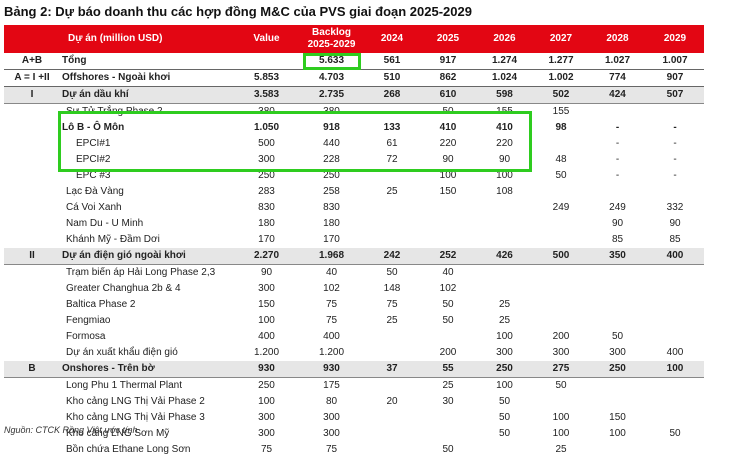 Image resolution: width=737 pixels, height=458 pixels. Describe the element at coordinates (354, 128) in the screenshot. I see `table-row: Lô B - Ô Môn 1.050 918 133 410 410 98 - -` at that location.